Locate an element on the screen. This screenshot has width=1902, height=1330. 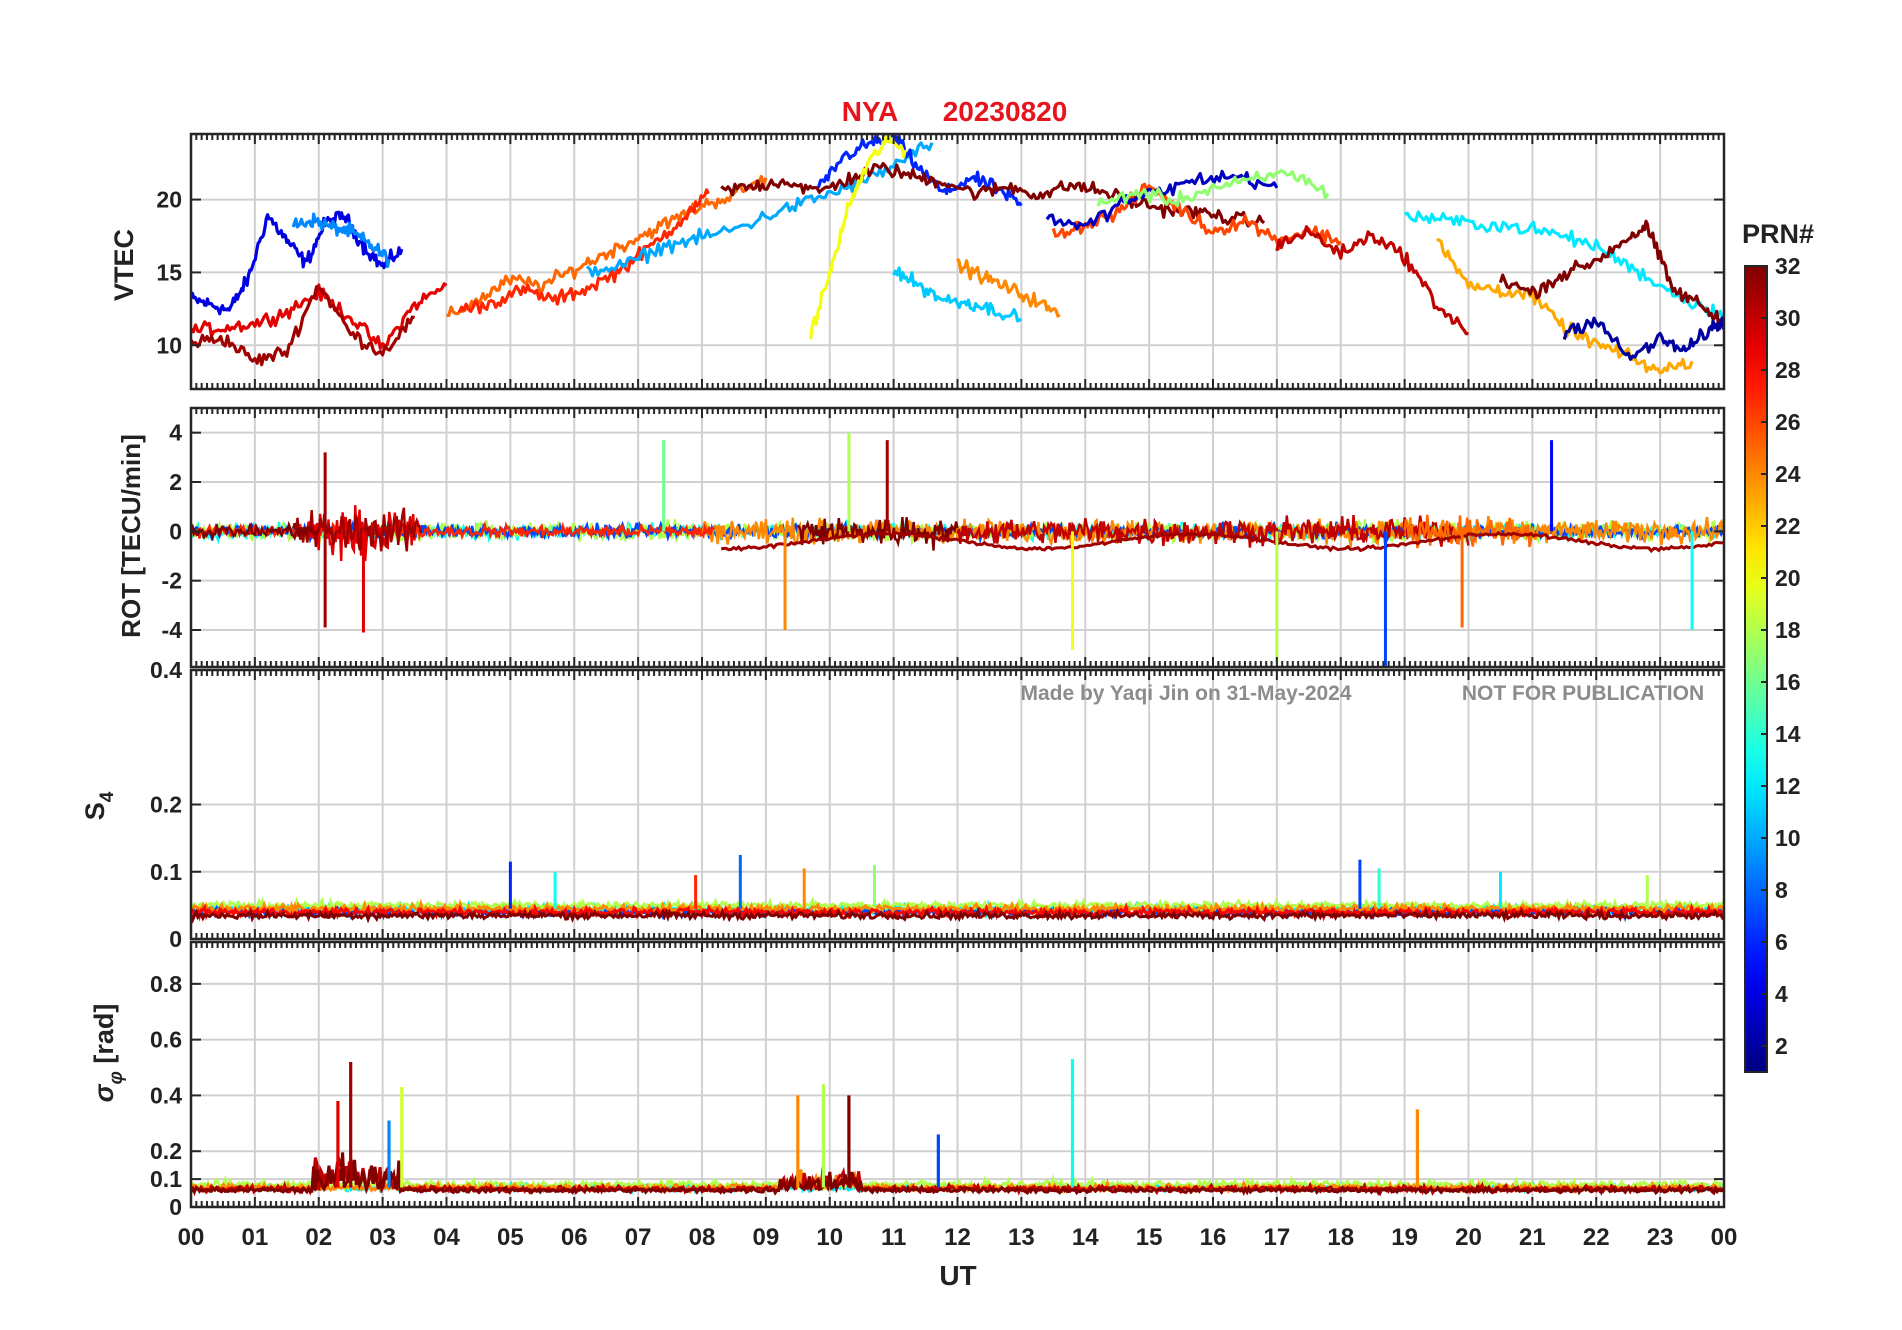
x-tick-label: 15 is located at coordinates (1149, 1237).